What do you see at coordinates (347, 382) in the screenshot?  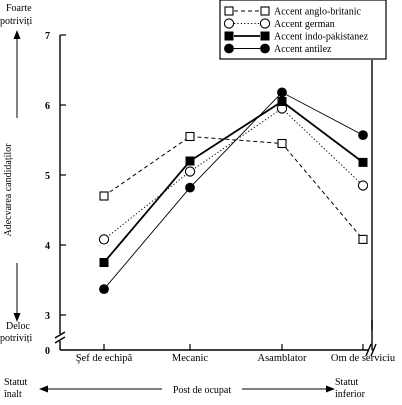 I see `x-right-label-line-1: Statut` at bounding box center [347, 382].